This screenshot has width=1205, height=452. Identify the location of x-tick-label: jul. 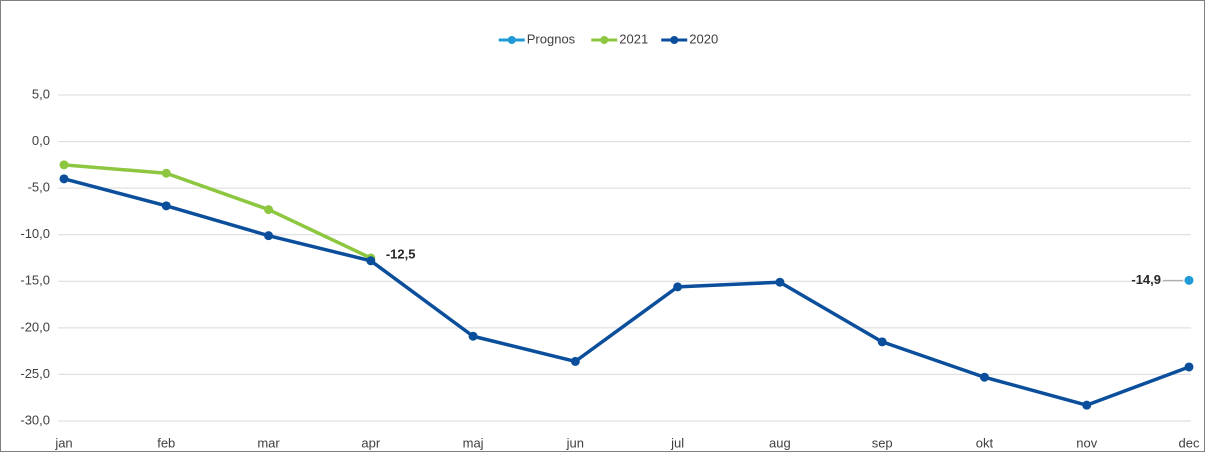
(677, 442).